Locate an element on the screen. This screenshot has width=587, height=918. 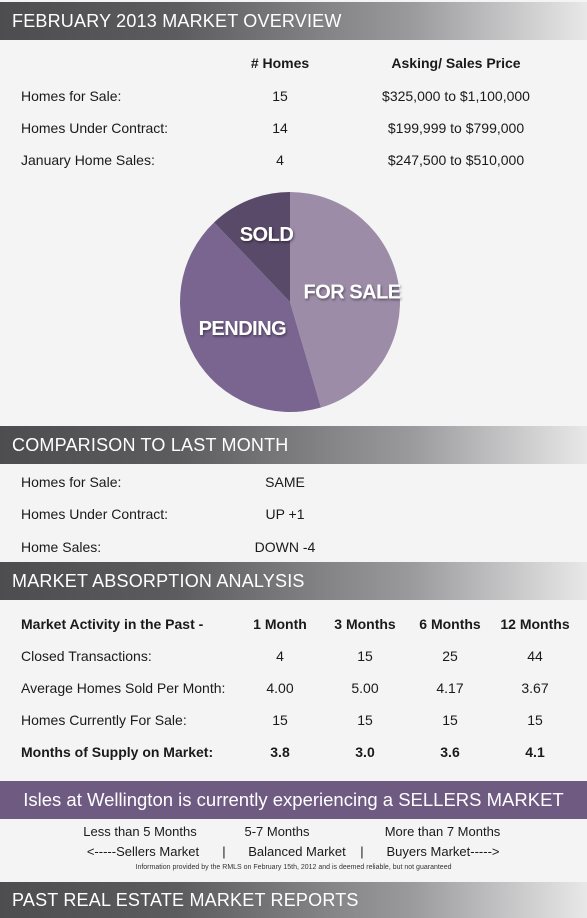
comparison-header: COMPARISON TO LAST MONTH is located at coordinates (293, 445).